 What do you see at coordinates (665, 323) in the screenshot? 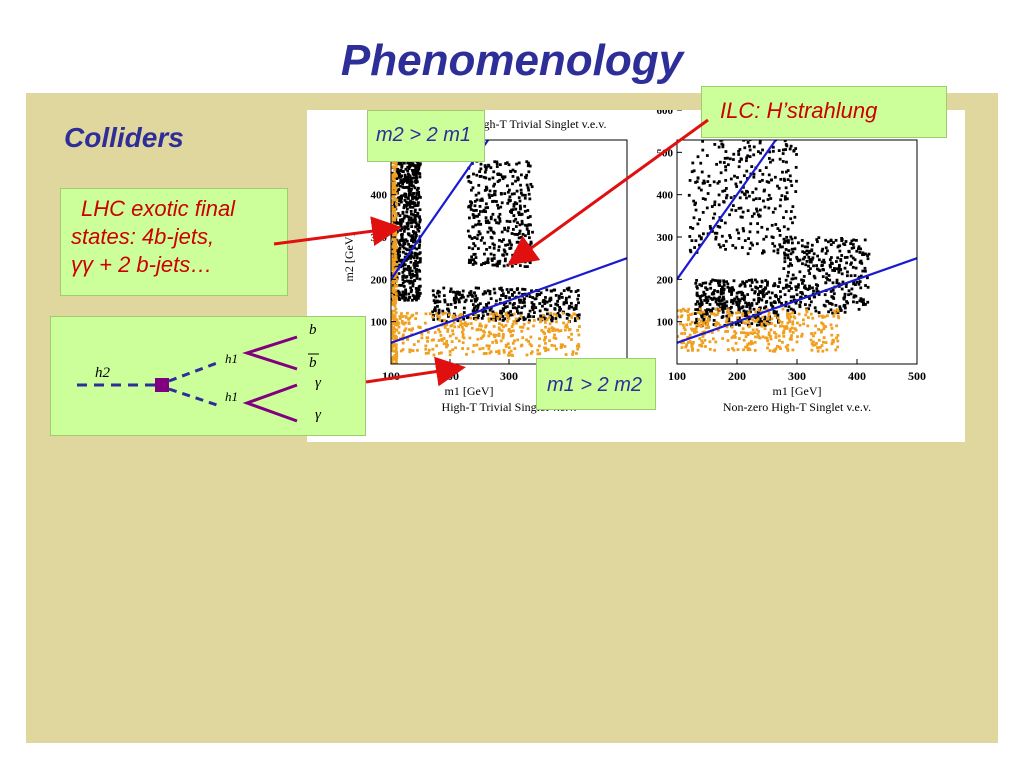
I see `y-tick-label: 100` at bounding box center [665, 323].